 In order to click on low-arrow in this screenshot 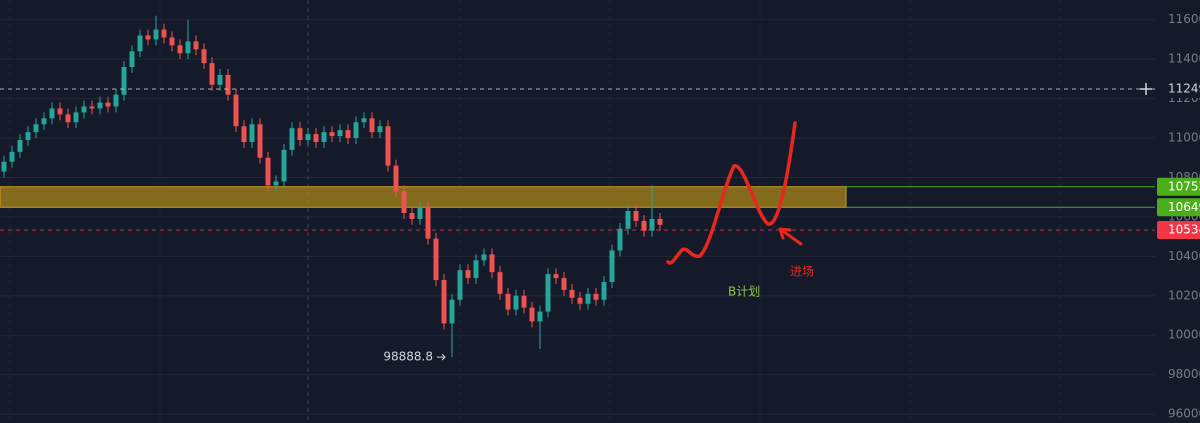, I will do `click(441, 357)`.